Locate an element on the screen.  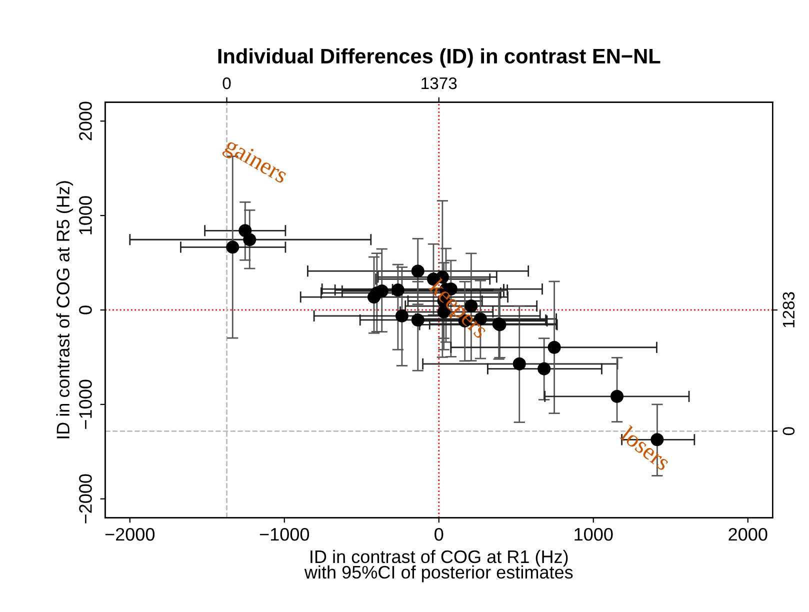
x-tick-label: 1000 is located at coordinates (593, 534).